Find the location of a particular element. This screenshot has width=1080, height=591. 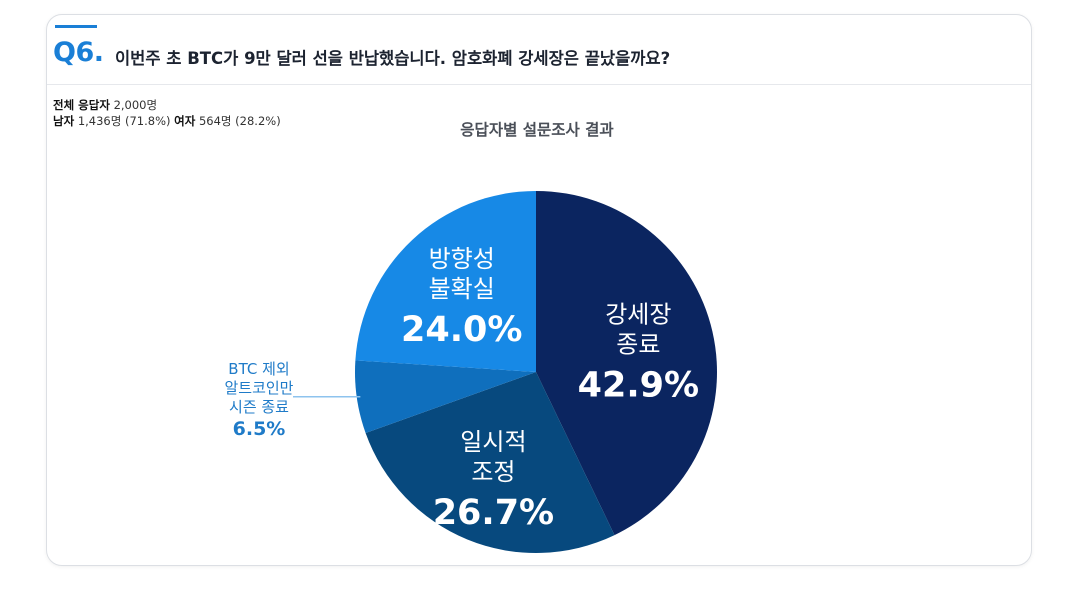

slice-label-direction-uncertain-line-1: 방향성 is located at coordinates (462, 259).